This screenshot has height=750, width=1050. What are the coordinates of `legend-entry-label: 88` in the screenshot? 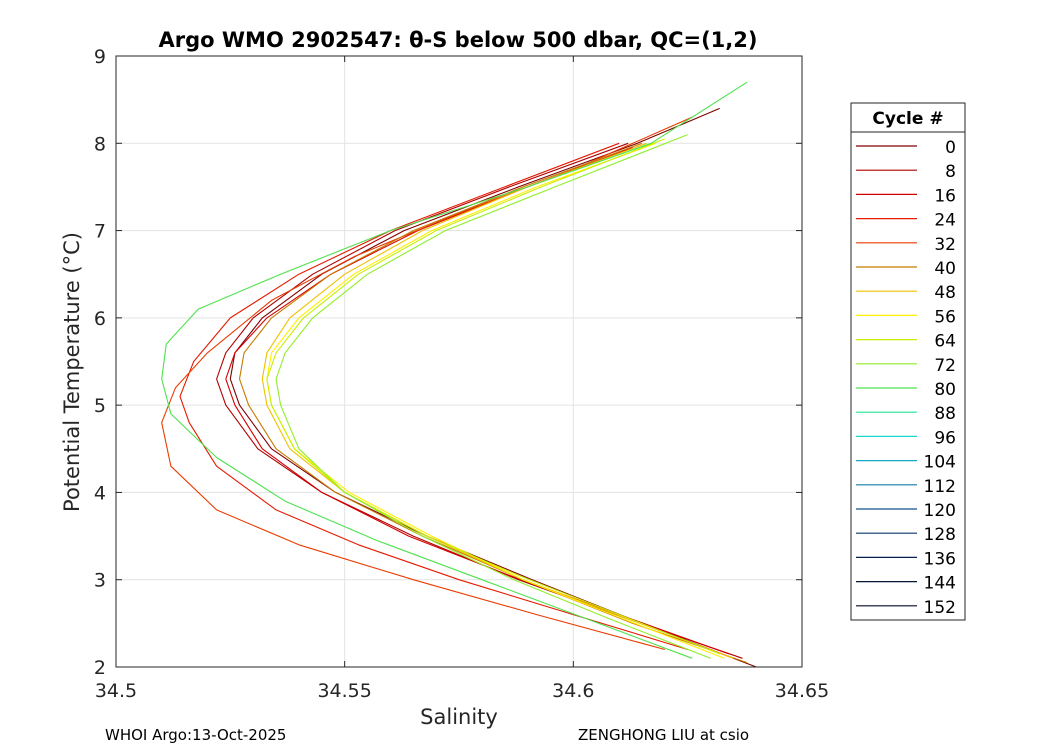 It's located at (945, 414).